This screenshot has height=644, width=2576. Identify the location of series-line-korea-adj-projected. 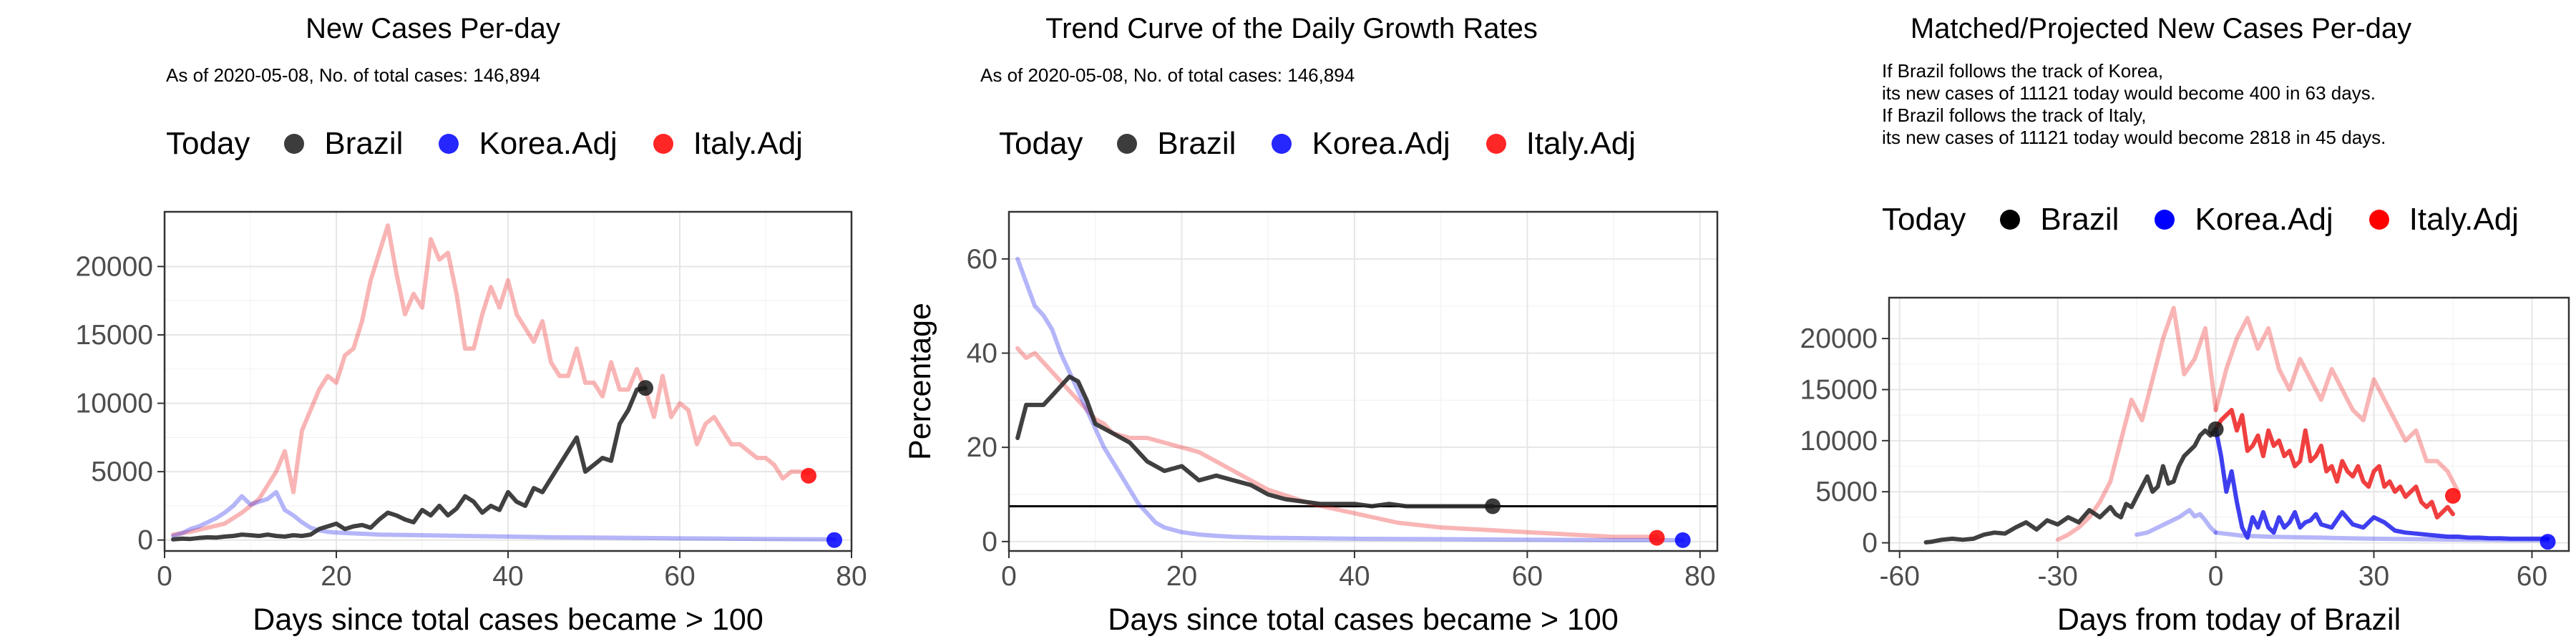
(2381, 483).